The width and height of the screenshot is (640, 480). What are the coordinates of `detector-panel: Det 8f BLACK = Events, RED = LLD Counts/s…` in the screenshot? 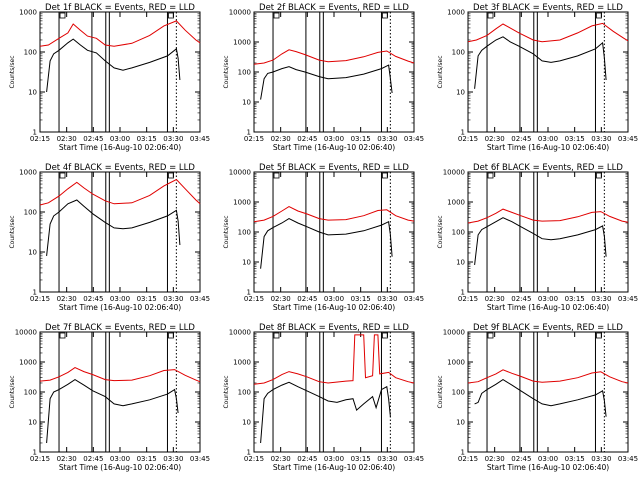 It's located at (323, 397).